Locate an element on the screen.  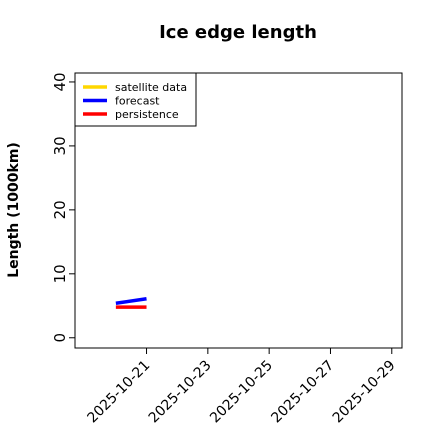
y-axis-label: Length (1000km) is located at coordinates (14, 210).